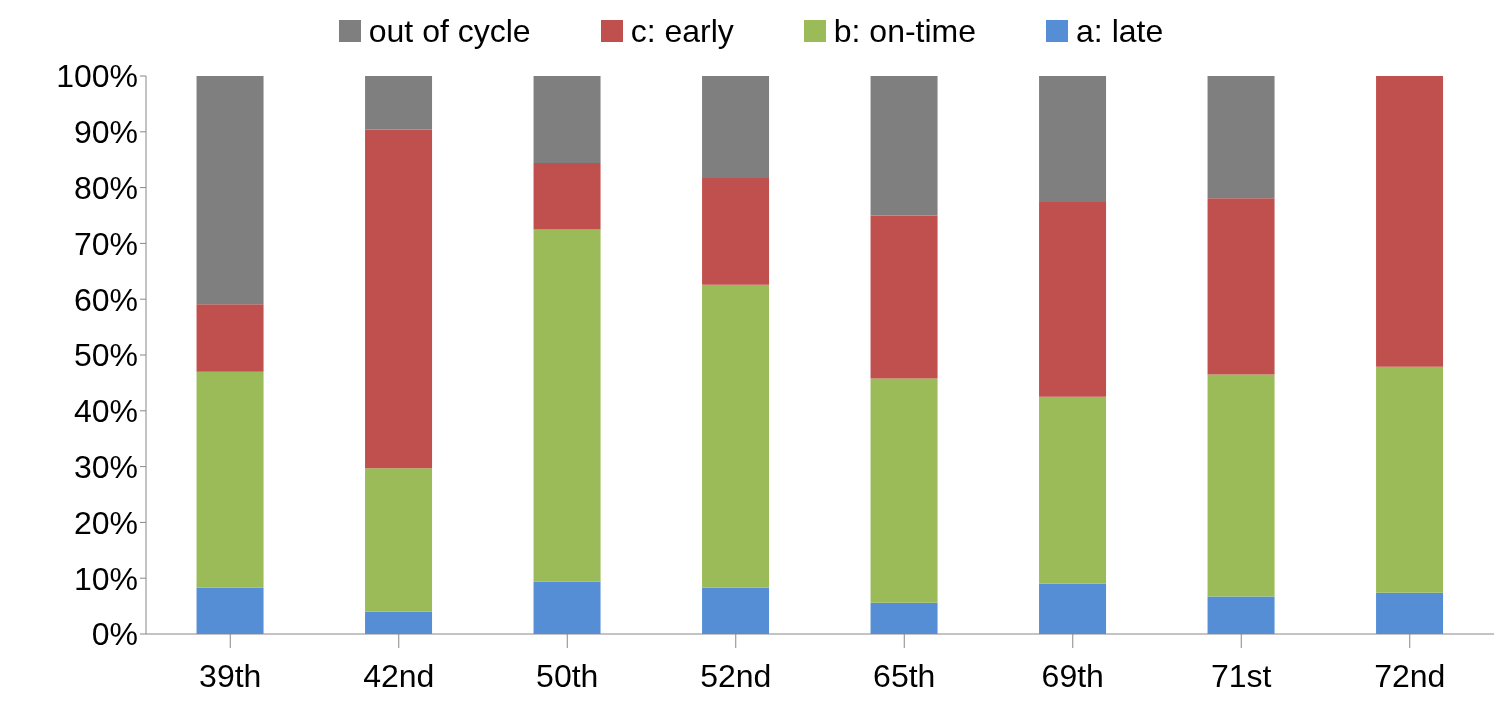 The image size is (1502, 711). Describe the element at coordinates (736, 675) in the screenshot. I see `x-tick-label: 52nd` at that location.